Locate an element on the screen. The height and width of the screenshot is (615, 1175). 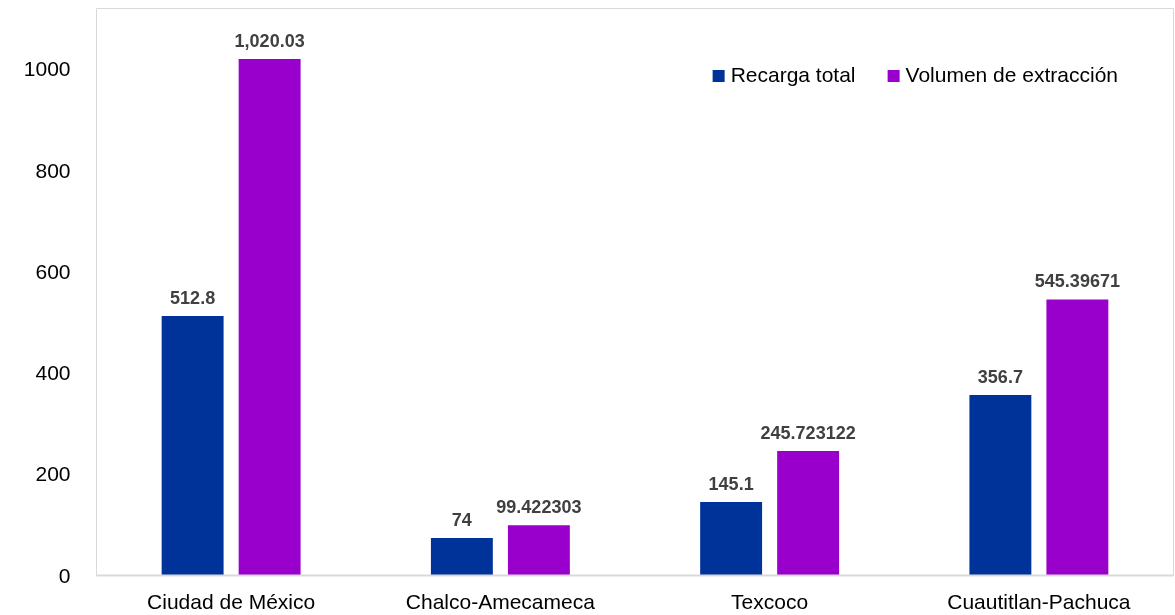
data-label: 512.8 is located at coordinates (193, 297).